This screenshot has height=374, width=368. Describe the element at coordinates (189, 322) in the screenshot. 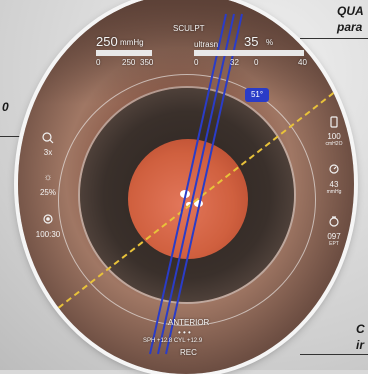

I see `phase-label: ANTERIOR` at that location.